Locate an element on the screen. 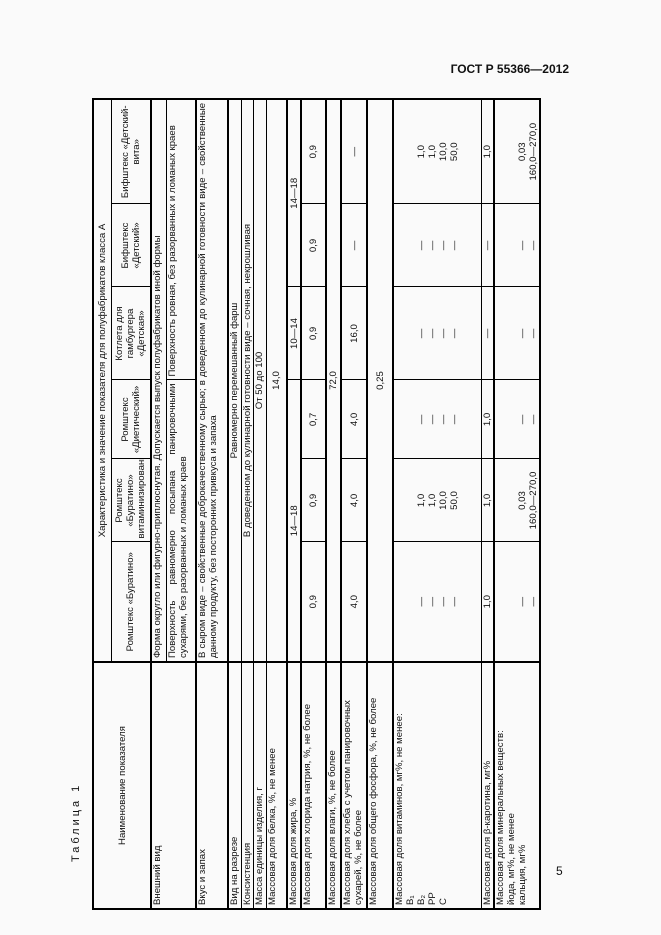  row-name-consistency: Консистенция is located at coordinates (247, 785).